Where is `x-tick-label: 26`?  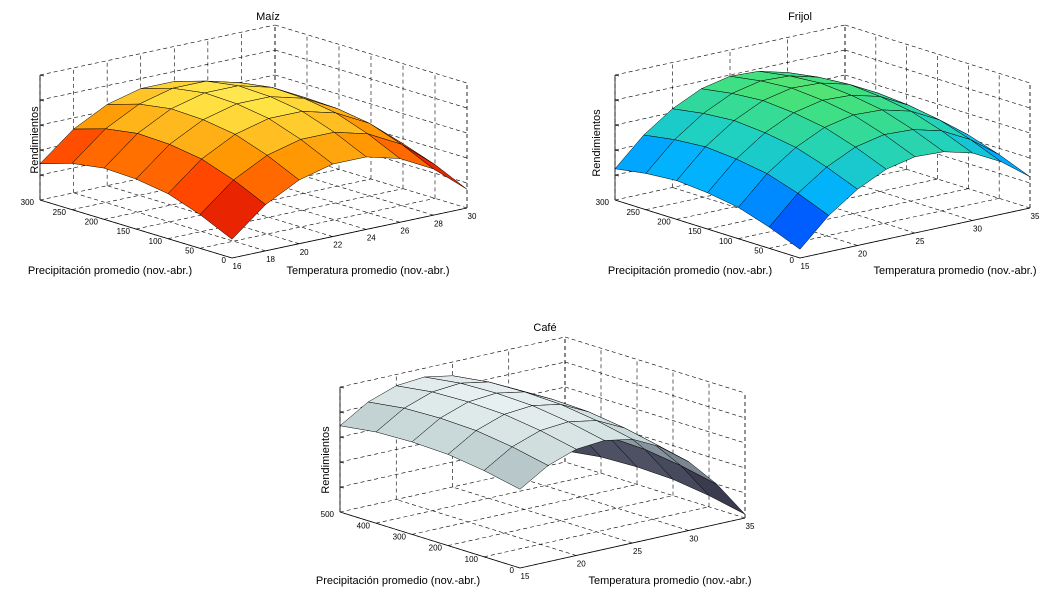
x-tick-label: 26 is located at coordinates (404, 230).